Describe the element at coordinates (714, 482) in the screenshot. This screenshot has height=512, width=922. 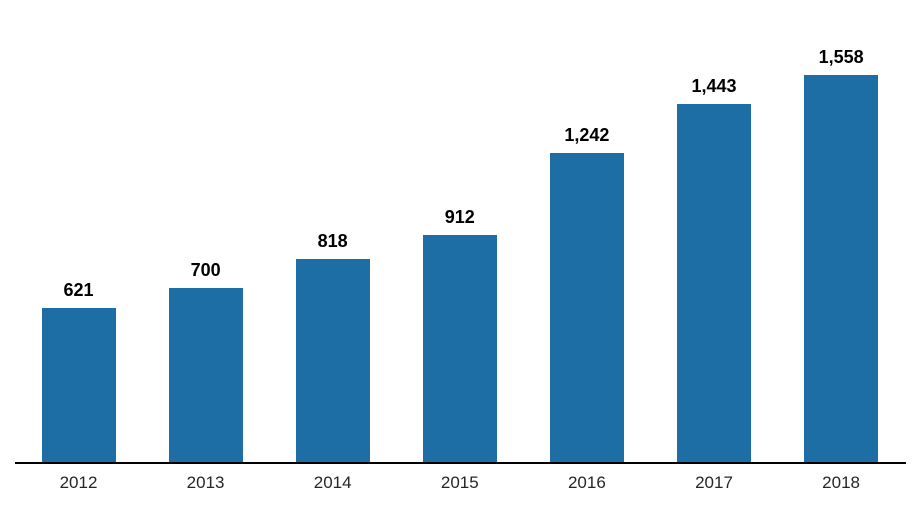
I see `x-tick-label-2017: 2017` at that location.